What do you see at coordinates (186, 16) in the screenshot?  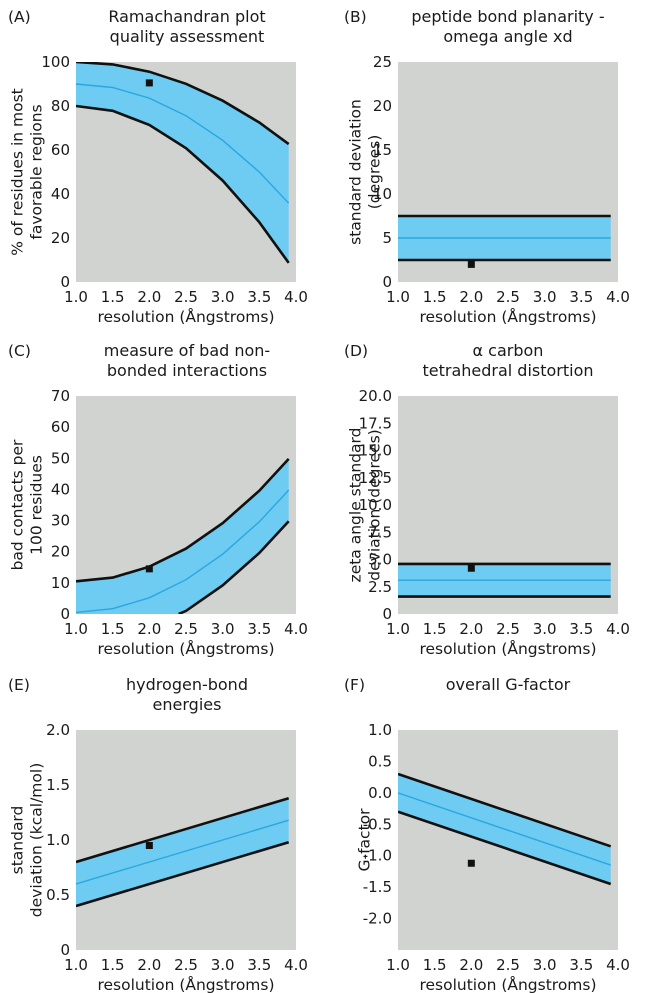 I see `chart-title: Ramachandran plot` at bounding box center [186, 16].